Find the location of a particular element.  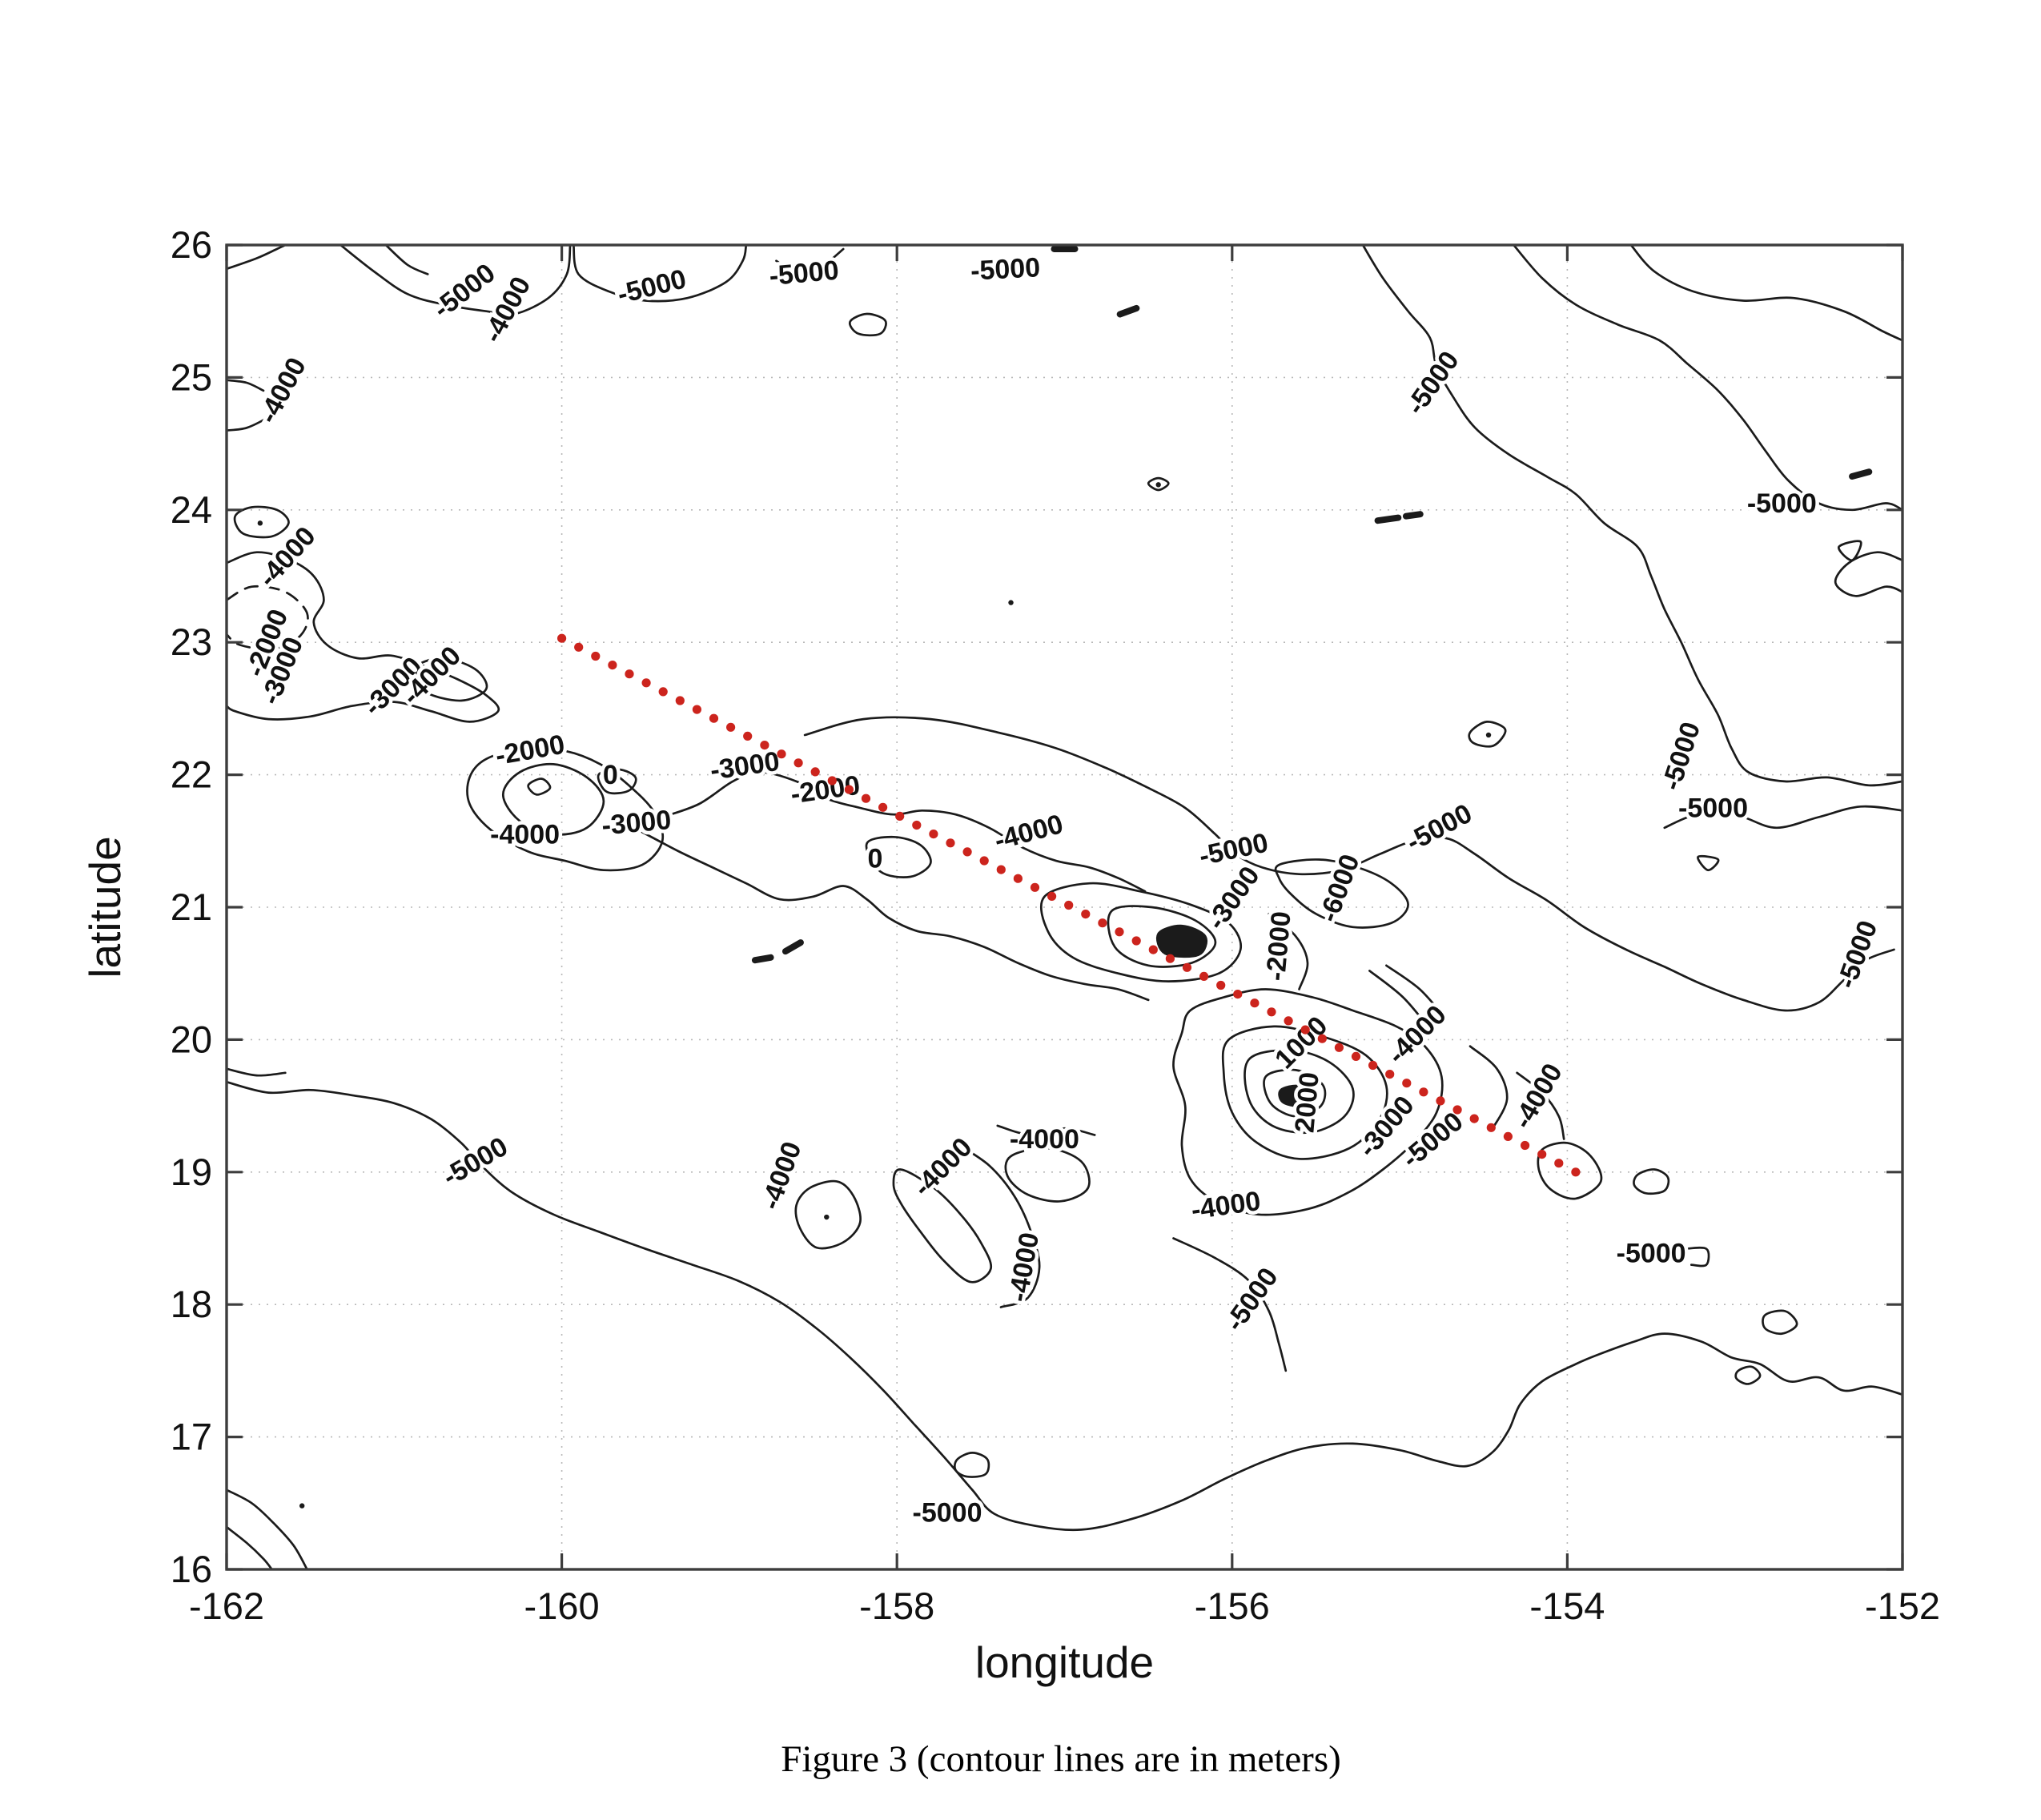

y-tick-label: 19 is located at coordinates (191, 1172).